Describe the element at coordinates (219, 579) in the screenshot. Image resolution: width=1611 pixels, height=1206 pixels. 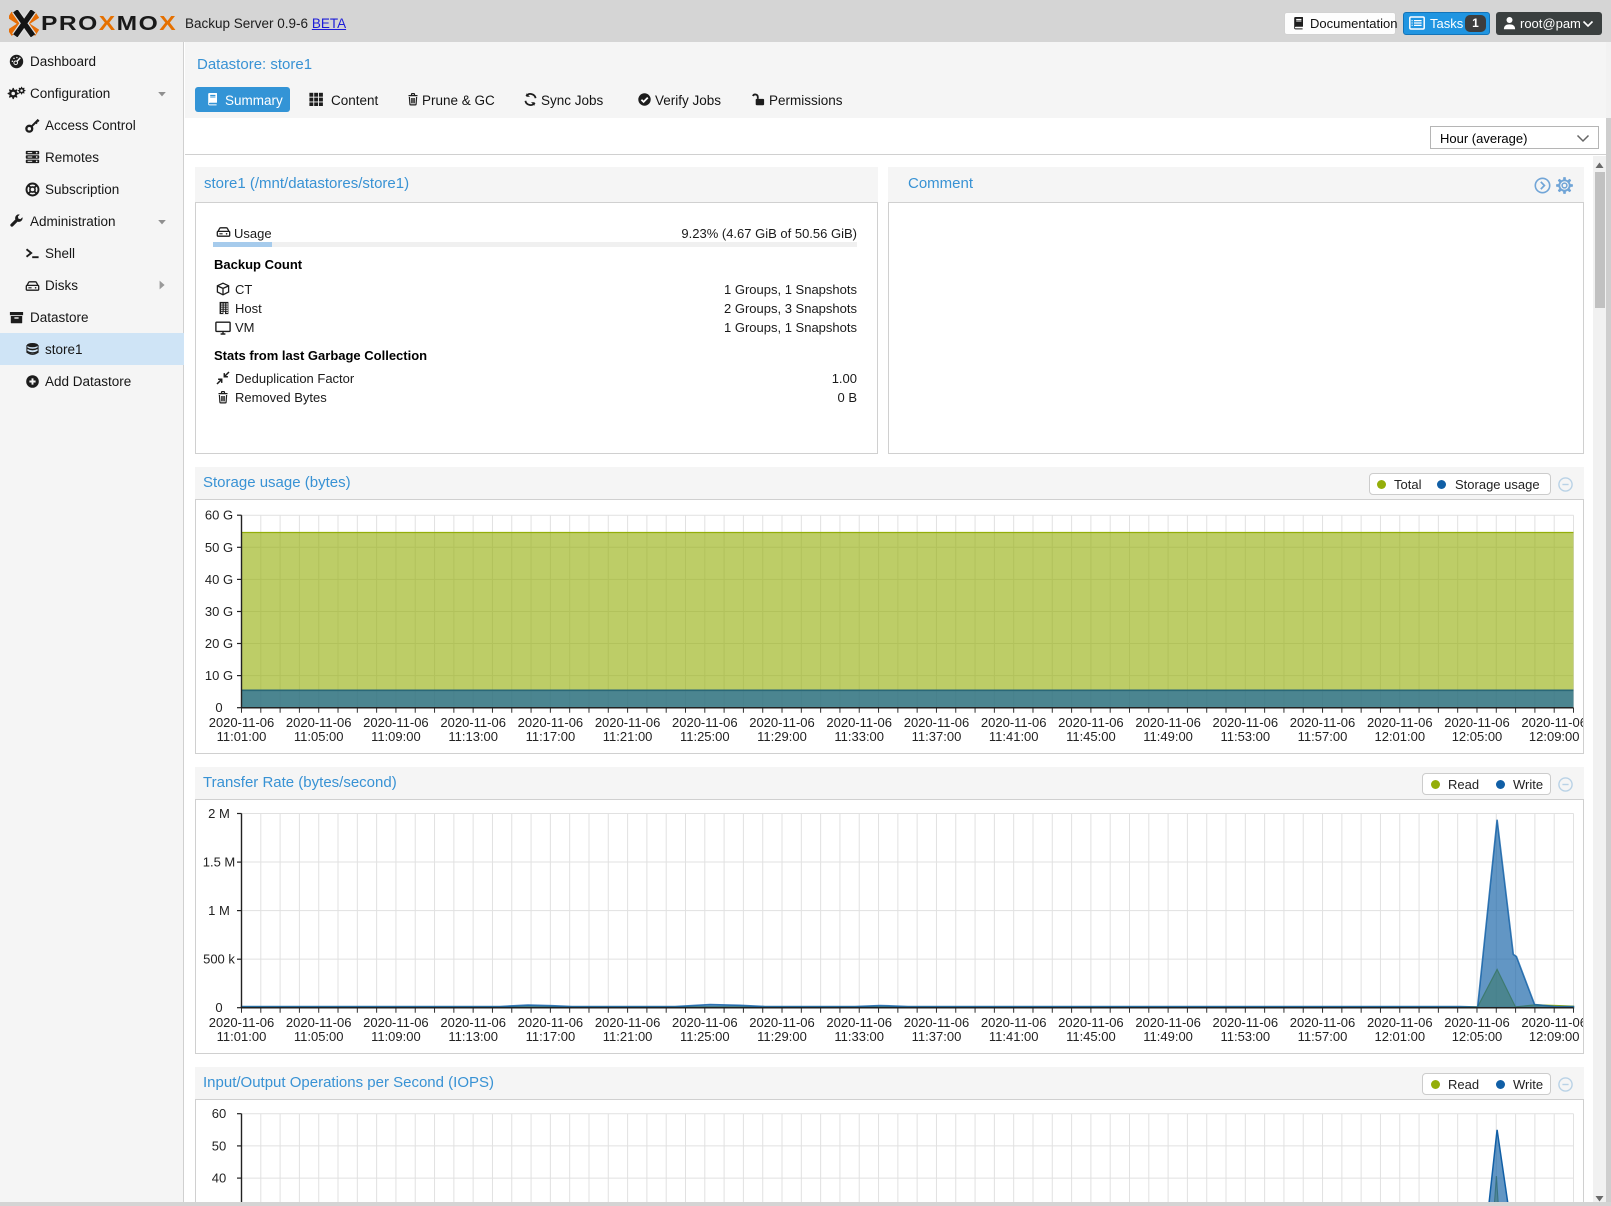
I see `svg-text: 40 G` at that location.